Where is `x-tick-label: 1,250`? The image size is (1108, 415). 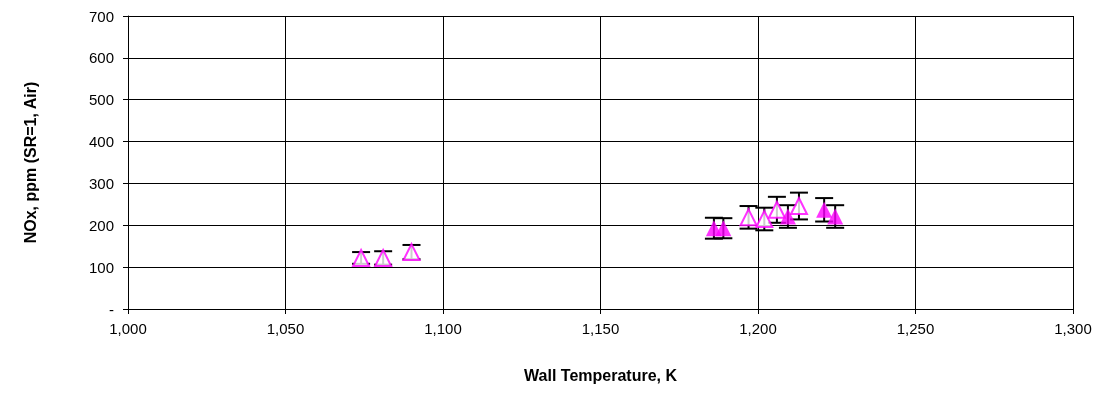
x-tick-label: 1,250 is located at coordinates (915, 328).